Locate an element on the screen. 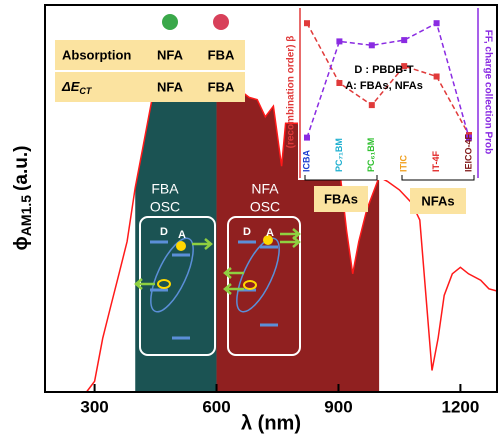  absorption-area is located at coordinates (176, 228).